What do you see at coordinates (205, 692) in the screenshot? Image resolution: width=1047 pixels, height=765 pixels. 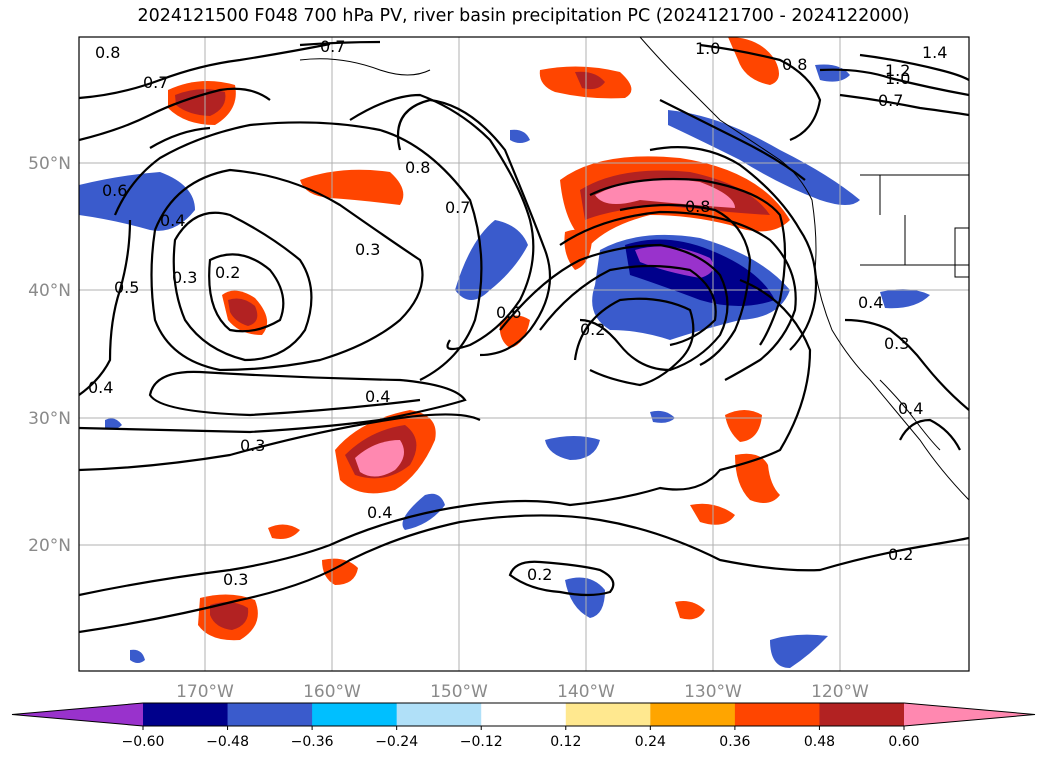 I see `lon-label: 170°W` at bounding box center [205, 692].